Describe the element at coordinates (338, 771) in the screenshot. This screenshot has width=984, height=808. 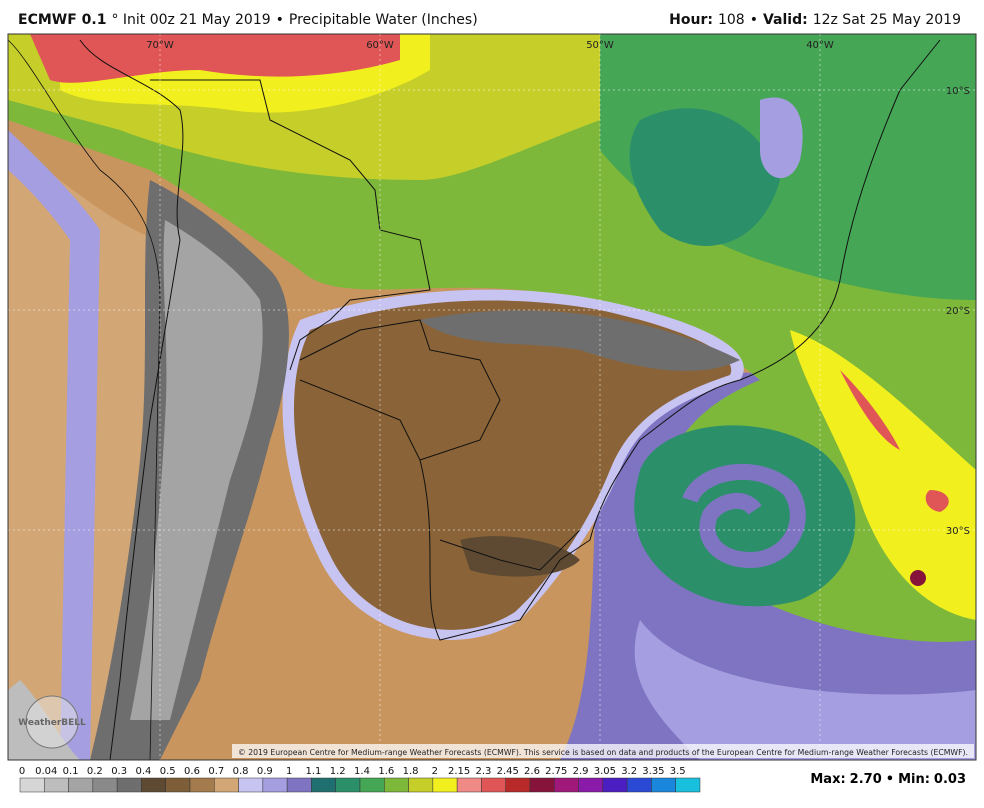
I see `colorbar-label: 1.2` at that location.